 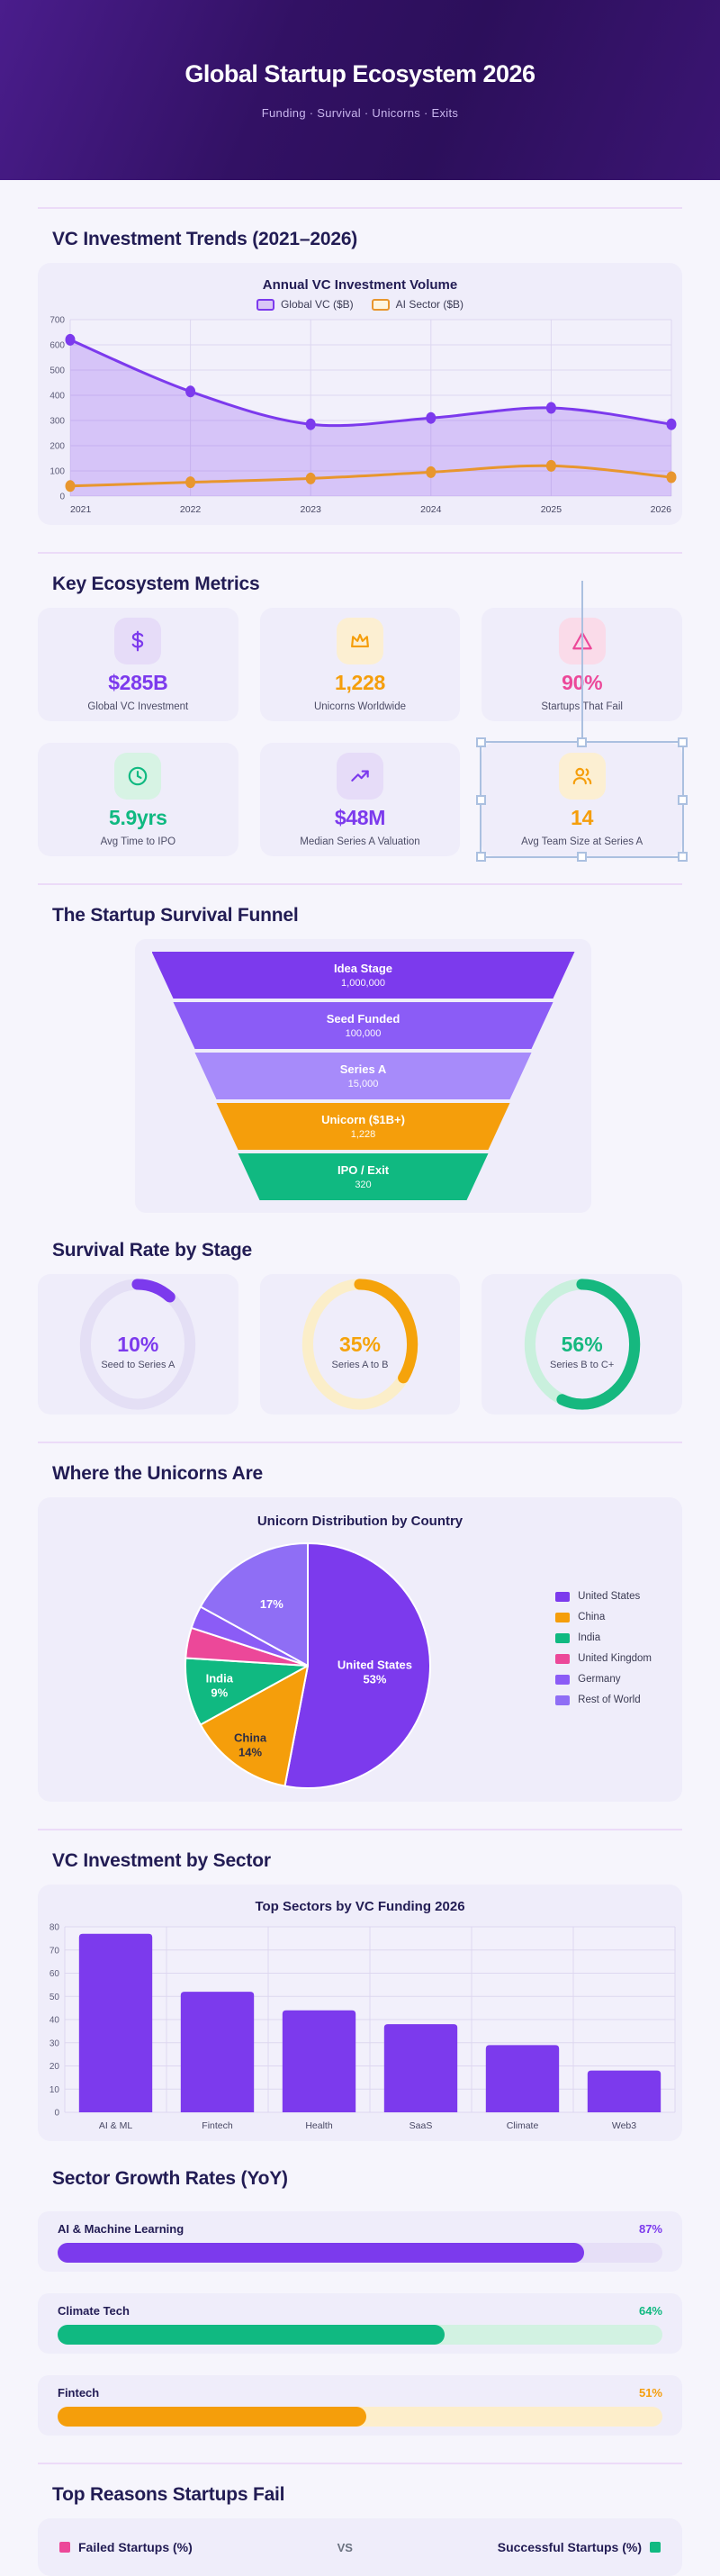 I want to click on funnel-stage-label: Idea Stage, so click(x=363, y=968).